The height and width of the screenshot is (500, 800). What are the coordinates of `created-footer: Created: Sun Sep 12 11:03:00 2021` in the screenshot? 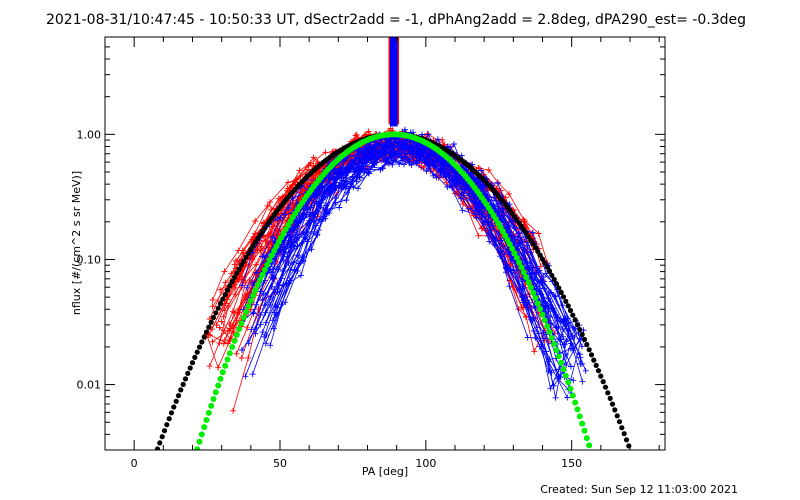 It's located at (639, 489).